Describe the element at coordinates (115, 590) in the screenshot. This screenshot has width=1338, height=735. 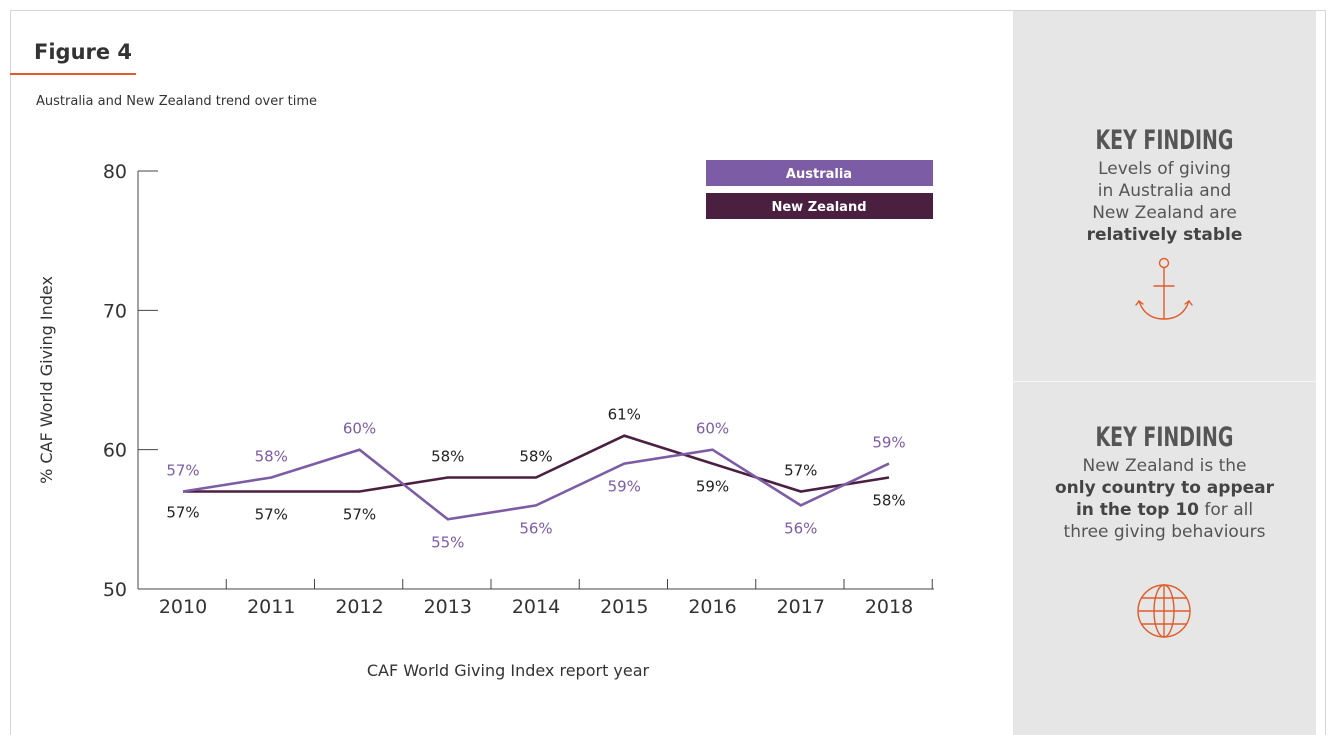
I see `y-tick-label: 50` at that location.